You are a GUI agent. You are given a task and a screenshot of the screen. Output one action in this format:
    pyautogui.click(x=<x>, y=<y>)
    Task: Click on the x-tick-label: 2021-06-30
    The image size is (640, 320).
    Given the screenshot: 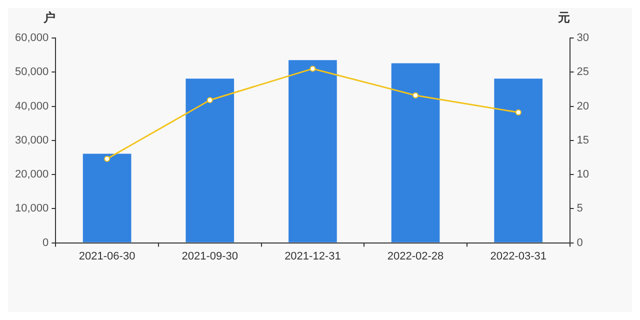 What is the action you would take?
    pyautogui.click(x=107, y=256)
    